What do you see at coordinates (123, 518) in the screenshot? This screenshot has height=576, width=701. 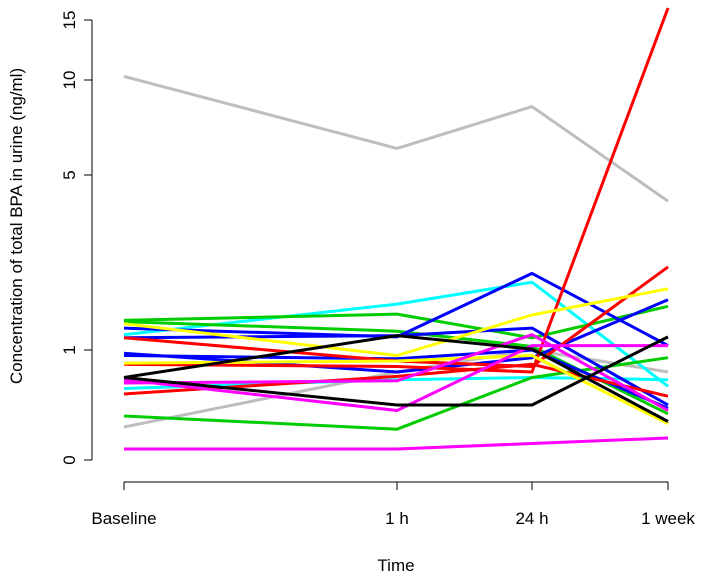 I see `x-tick-label: Baseline` at bounding box center [123, 518].